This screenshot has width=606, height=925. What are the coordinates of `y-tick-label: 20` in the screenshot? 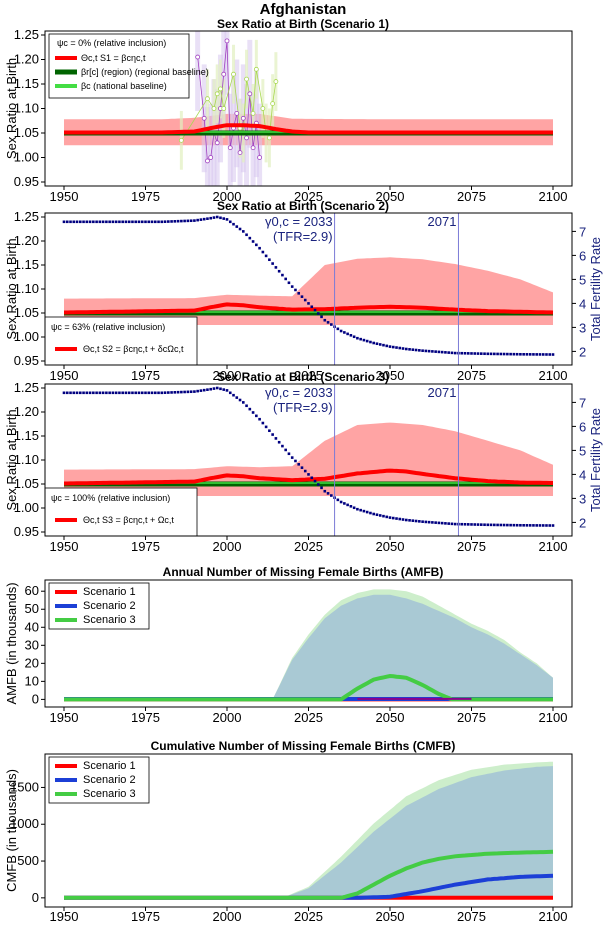 It's located at (32, 662).